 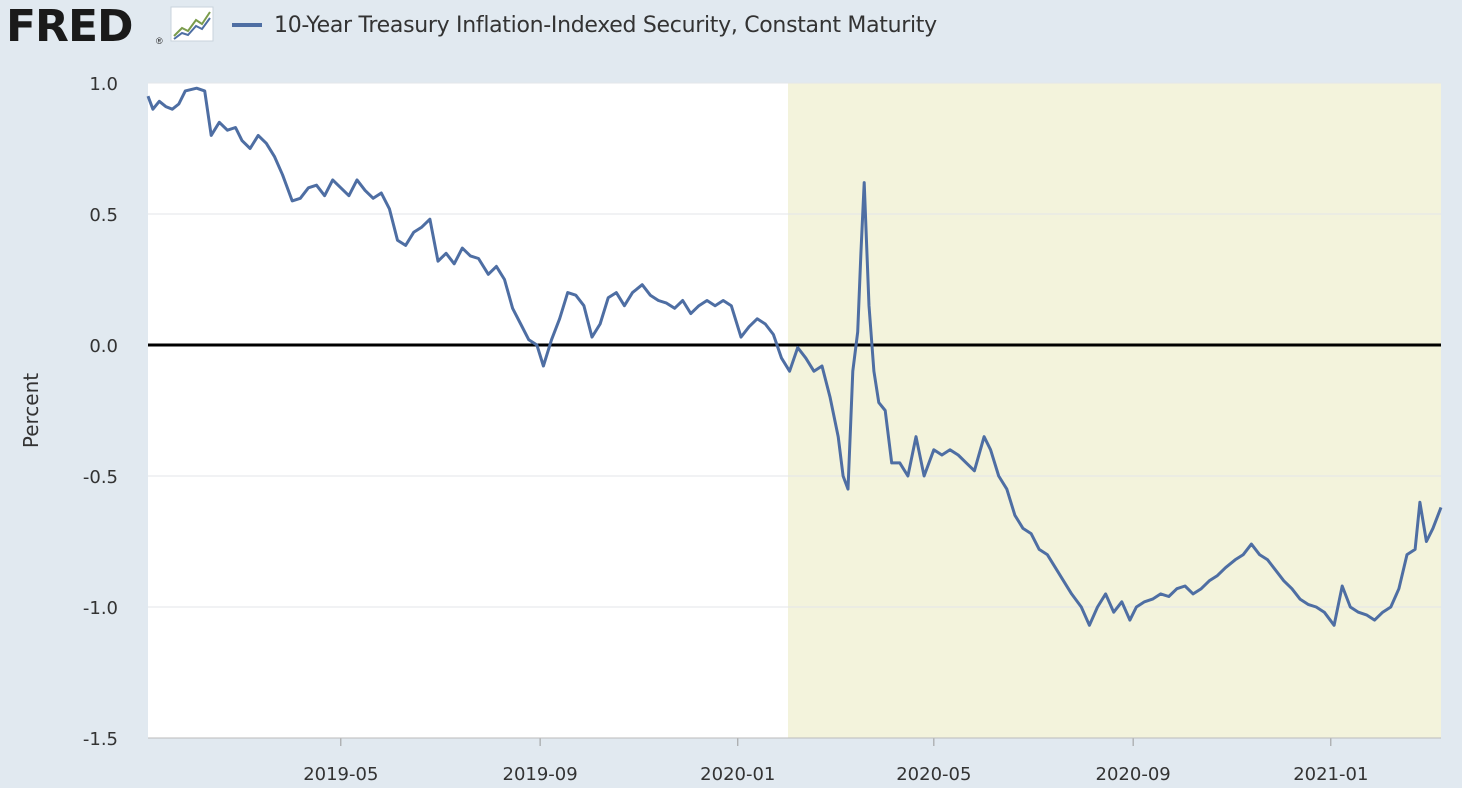 I want to click on y-axis-title: Percent, so click(x=31, y=410).